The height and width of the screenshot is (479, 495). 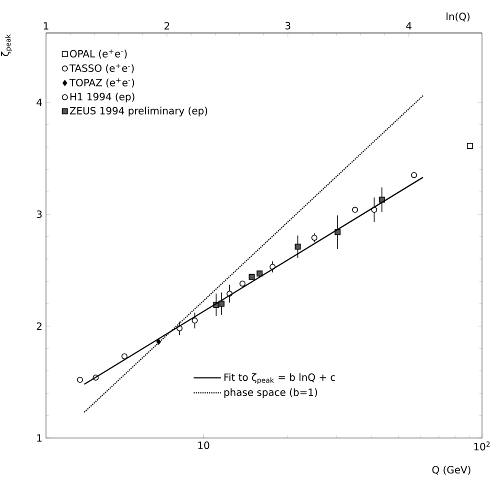 I want to click on y-axis-title: ζ$_{peak}$, so click(x=6, y=45).